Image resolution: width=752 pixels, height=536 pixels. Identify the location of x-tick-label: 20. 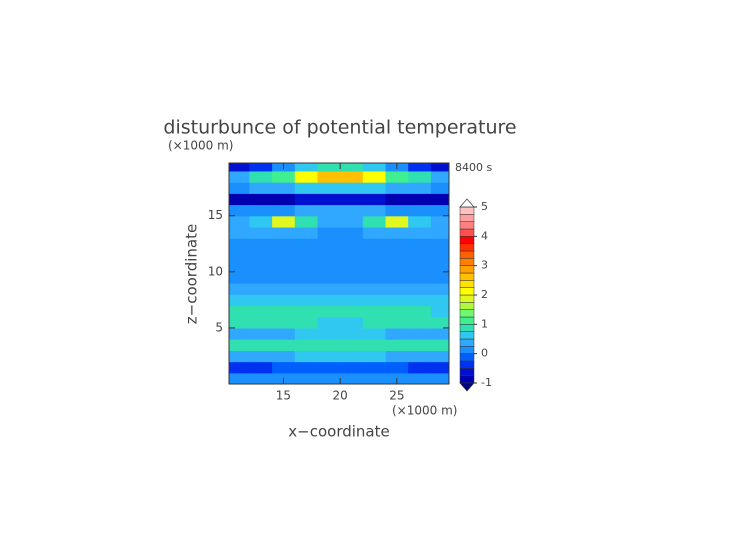
(339, 396).